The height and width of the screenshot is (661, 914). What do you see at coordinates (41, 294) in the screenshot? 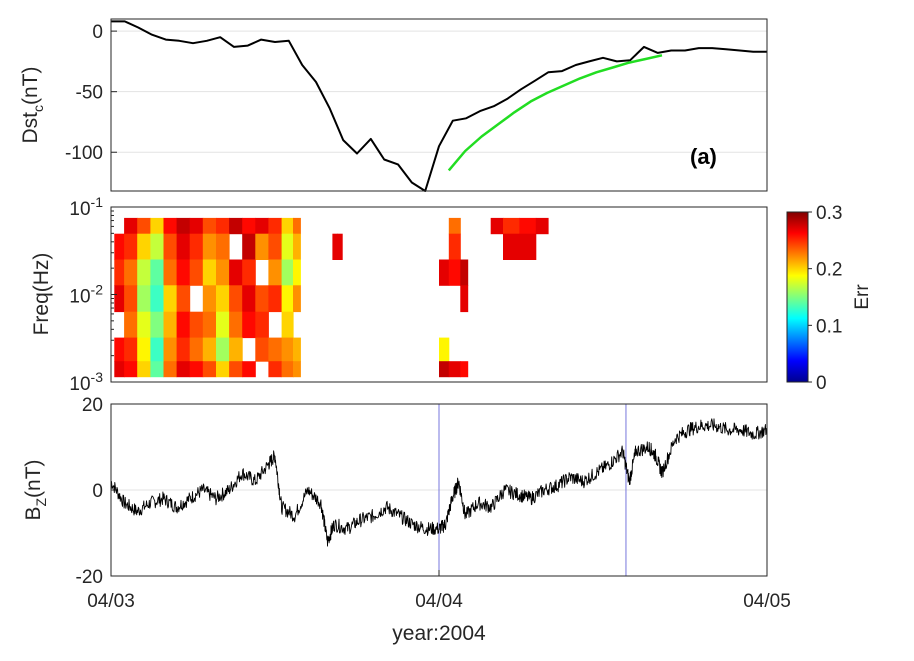
I see `spectrum-ylabel: Freq(Hz)` at bounding box center [41, 294].